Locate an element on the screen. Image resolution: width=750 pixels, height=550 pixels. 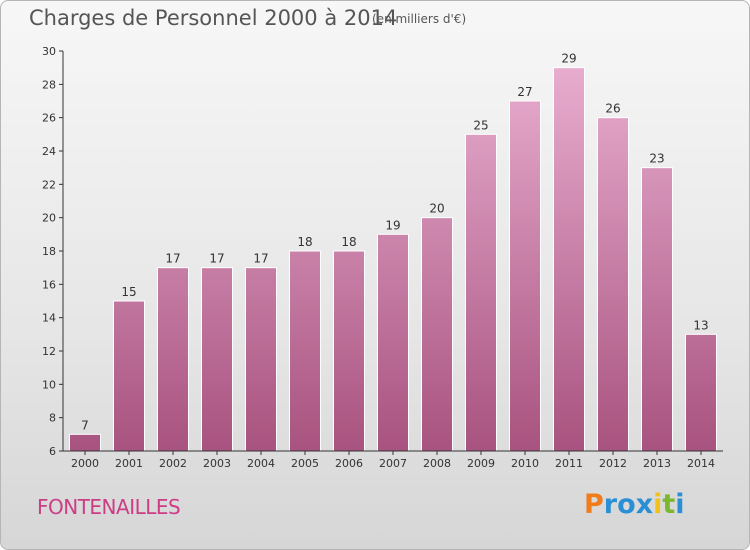
y-tick-label: 22 is located at coordinates (49, 184).